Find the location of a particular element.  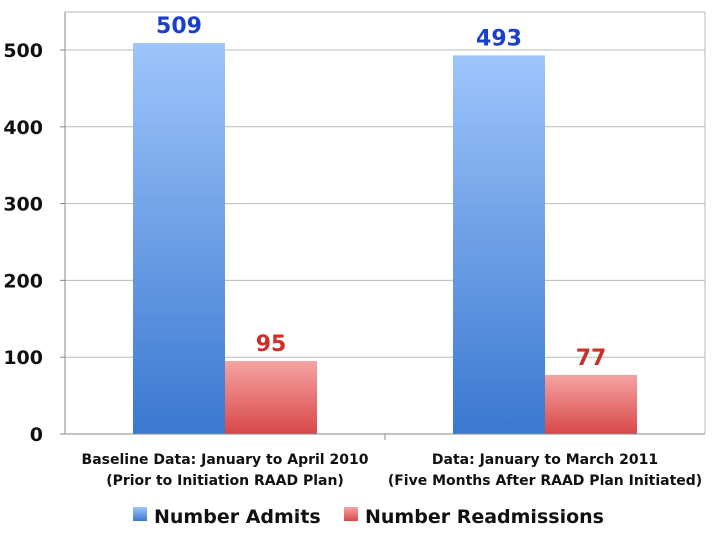

x-category-label-0-line-1: (Prior to Initiation RAAD Plan) is located at coordinates (225, 481).